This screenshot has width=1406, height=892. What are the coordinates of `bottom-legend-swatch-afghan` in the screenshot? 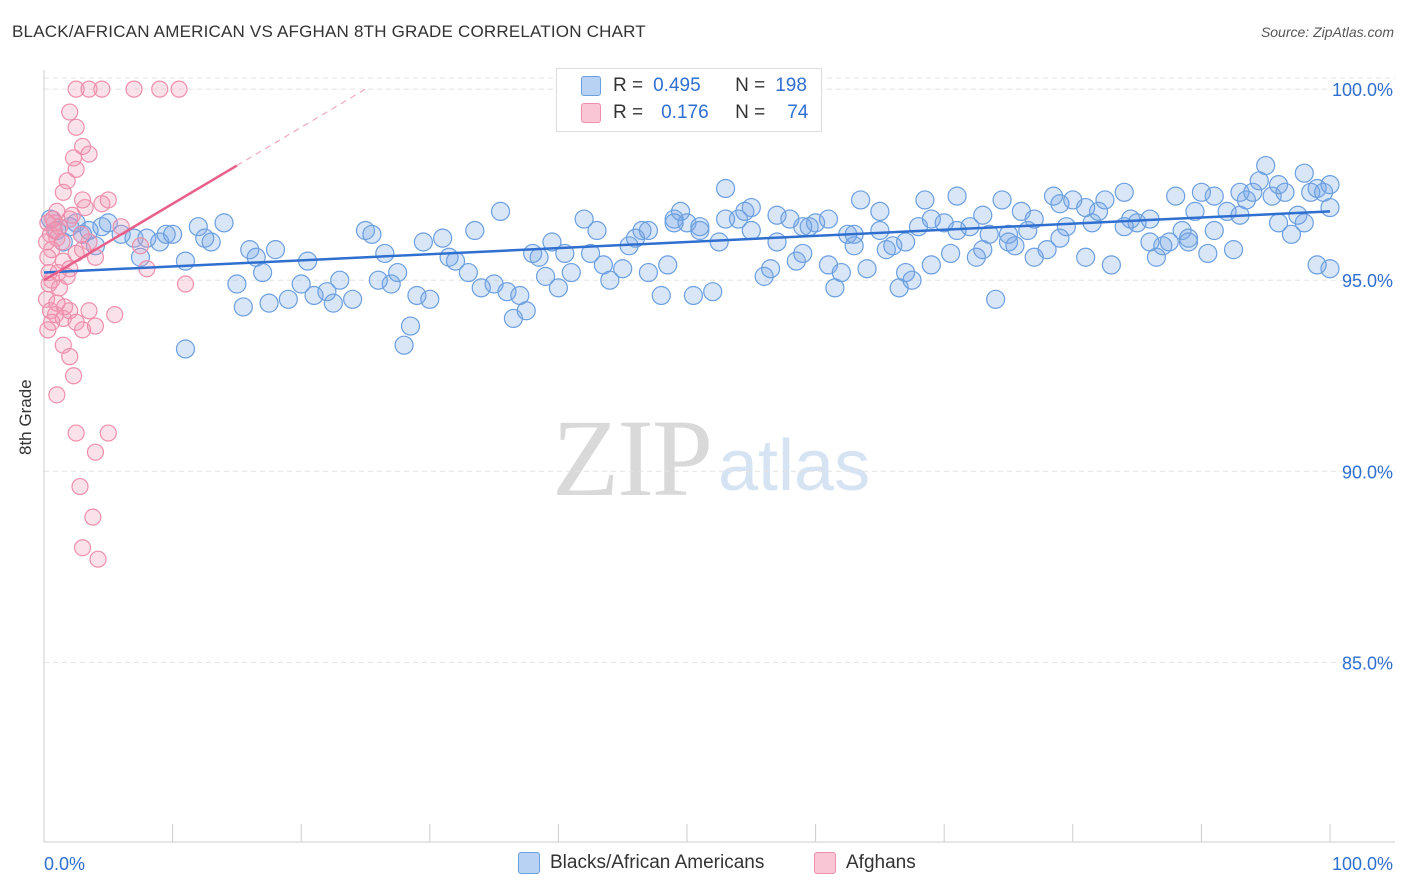 It's located at (825, 863).